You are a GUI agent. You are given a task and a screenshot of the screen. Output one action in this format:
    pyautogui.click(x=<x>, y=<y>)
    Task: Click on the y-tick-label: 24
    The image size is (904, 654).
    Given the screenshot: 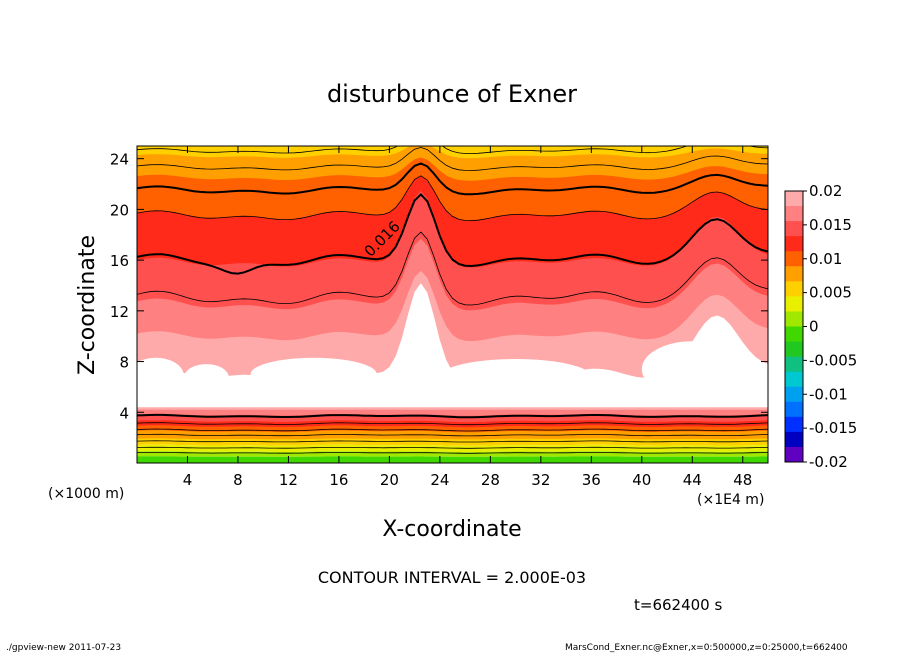 What is the action you would take?
    pyautogui.click(x=119, y=160)
    